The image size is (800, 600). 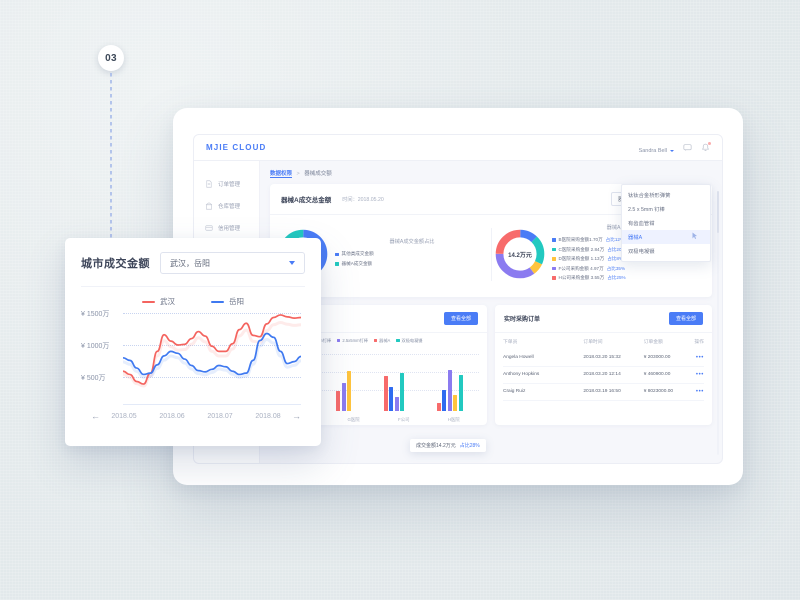 I want to click on tooltip-text: 成交金额14.2万元, so click(x=436, y=446).